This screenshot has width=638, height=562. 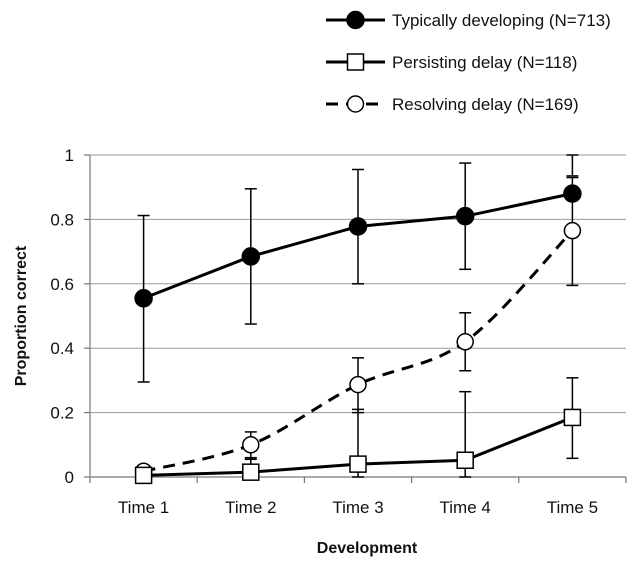 I want to click on legend-entry: Persisting delay (N=118), so click(x=451, y=62).